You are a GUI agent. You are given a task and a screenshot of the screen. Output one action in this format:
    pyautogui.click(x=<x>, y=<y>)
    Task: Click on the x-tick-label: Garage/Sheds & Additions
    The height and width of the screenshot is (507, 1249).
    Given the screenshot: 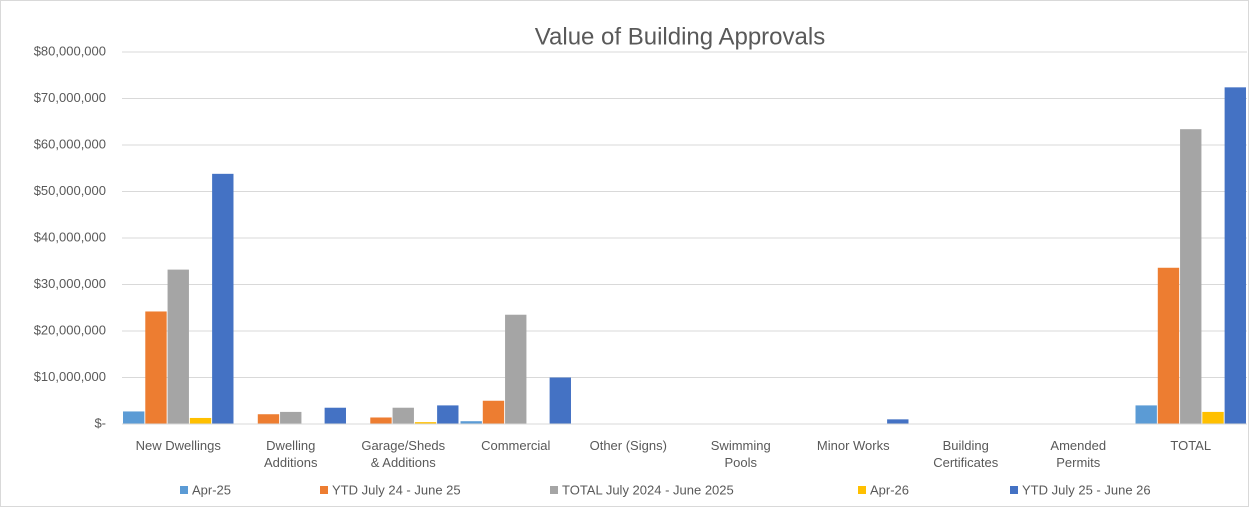 What is the action you would take?
    pyautogui.click(x=403, y=454)
    